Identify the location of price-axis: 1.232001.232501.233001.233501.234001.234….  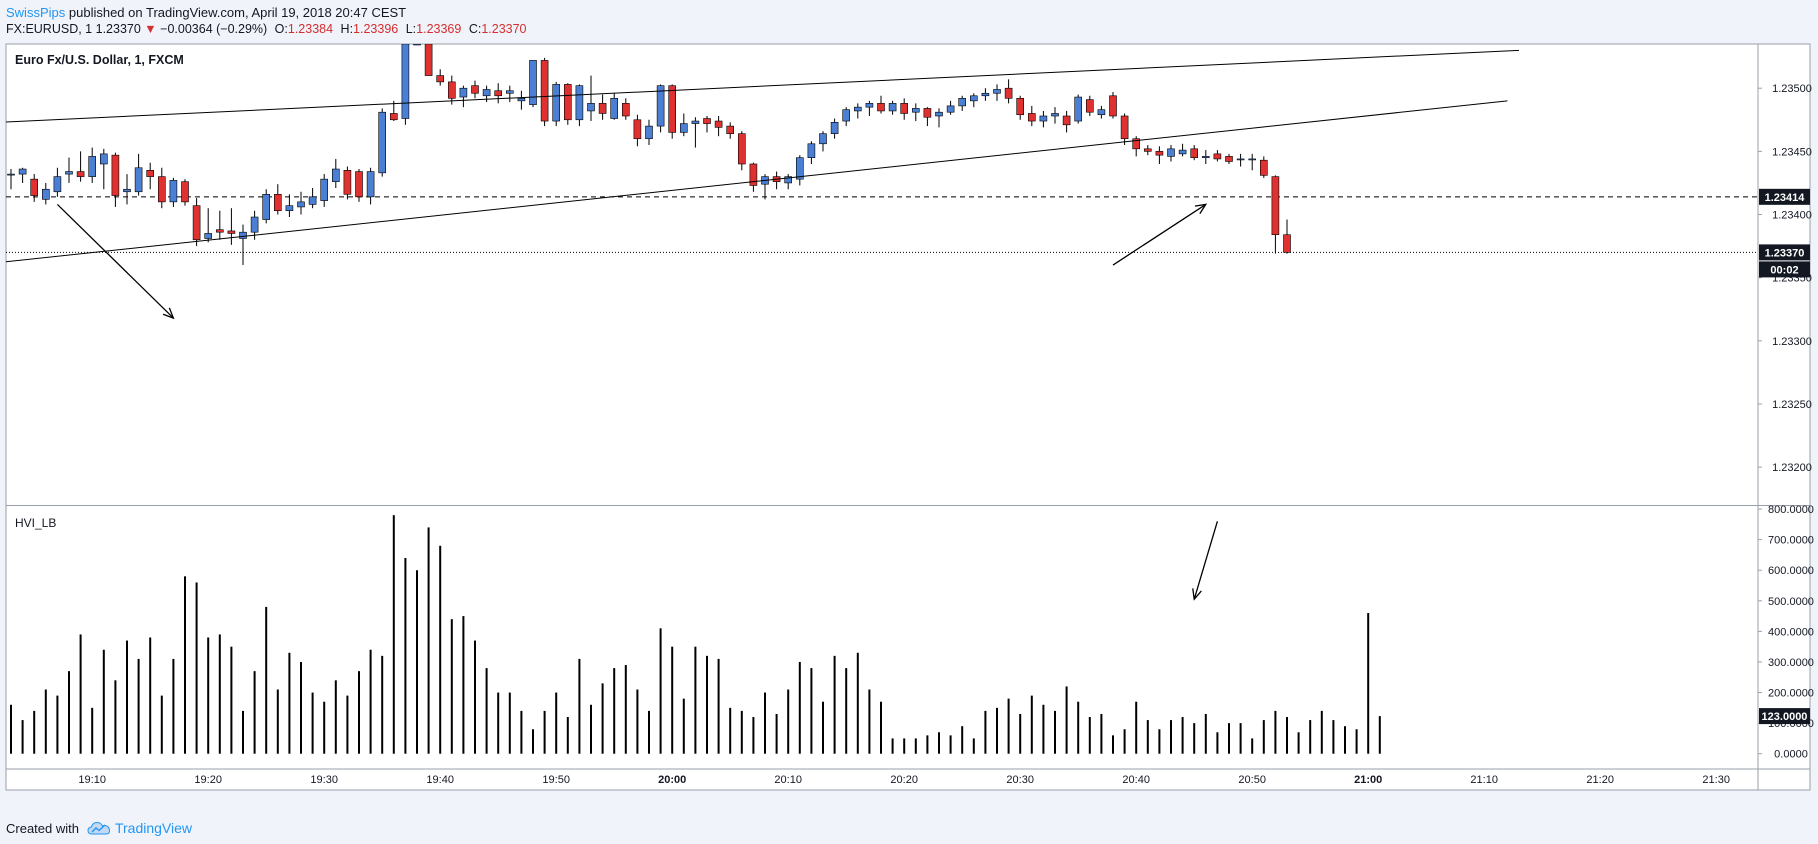
(1785, 278).